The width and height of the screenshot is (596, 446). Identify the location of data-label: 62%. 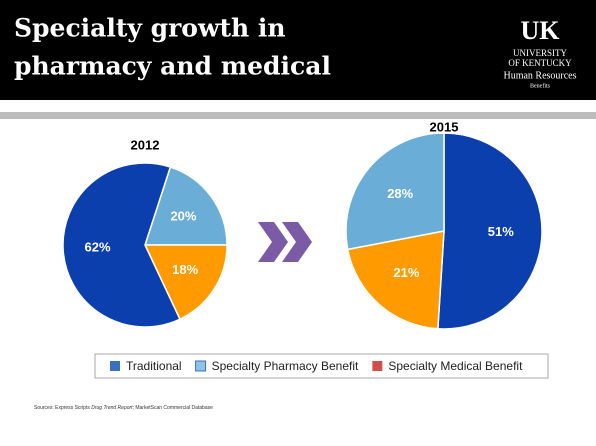
(98, 246).